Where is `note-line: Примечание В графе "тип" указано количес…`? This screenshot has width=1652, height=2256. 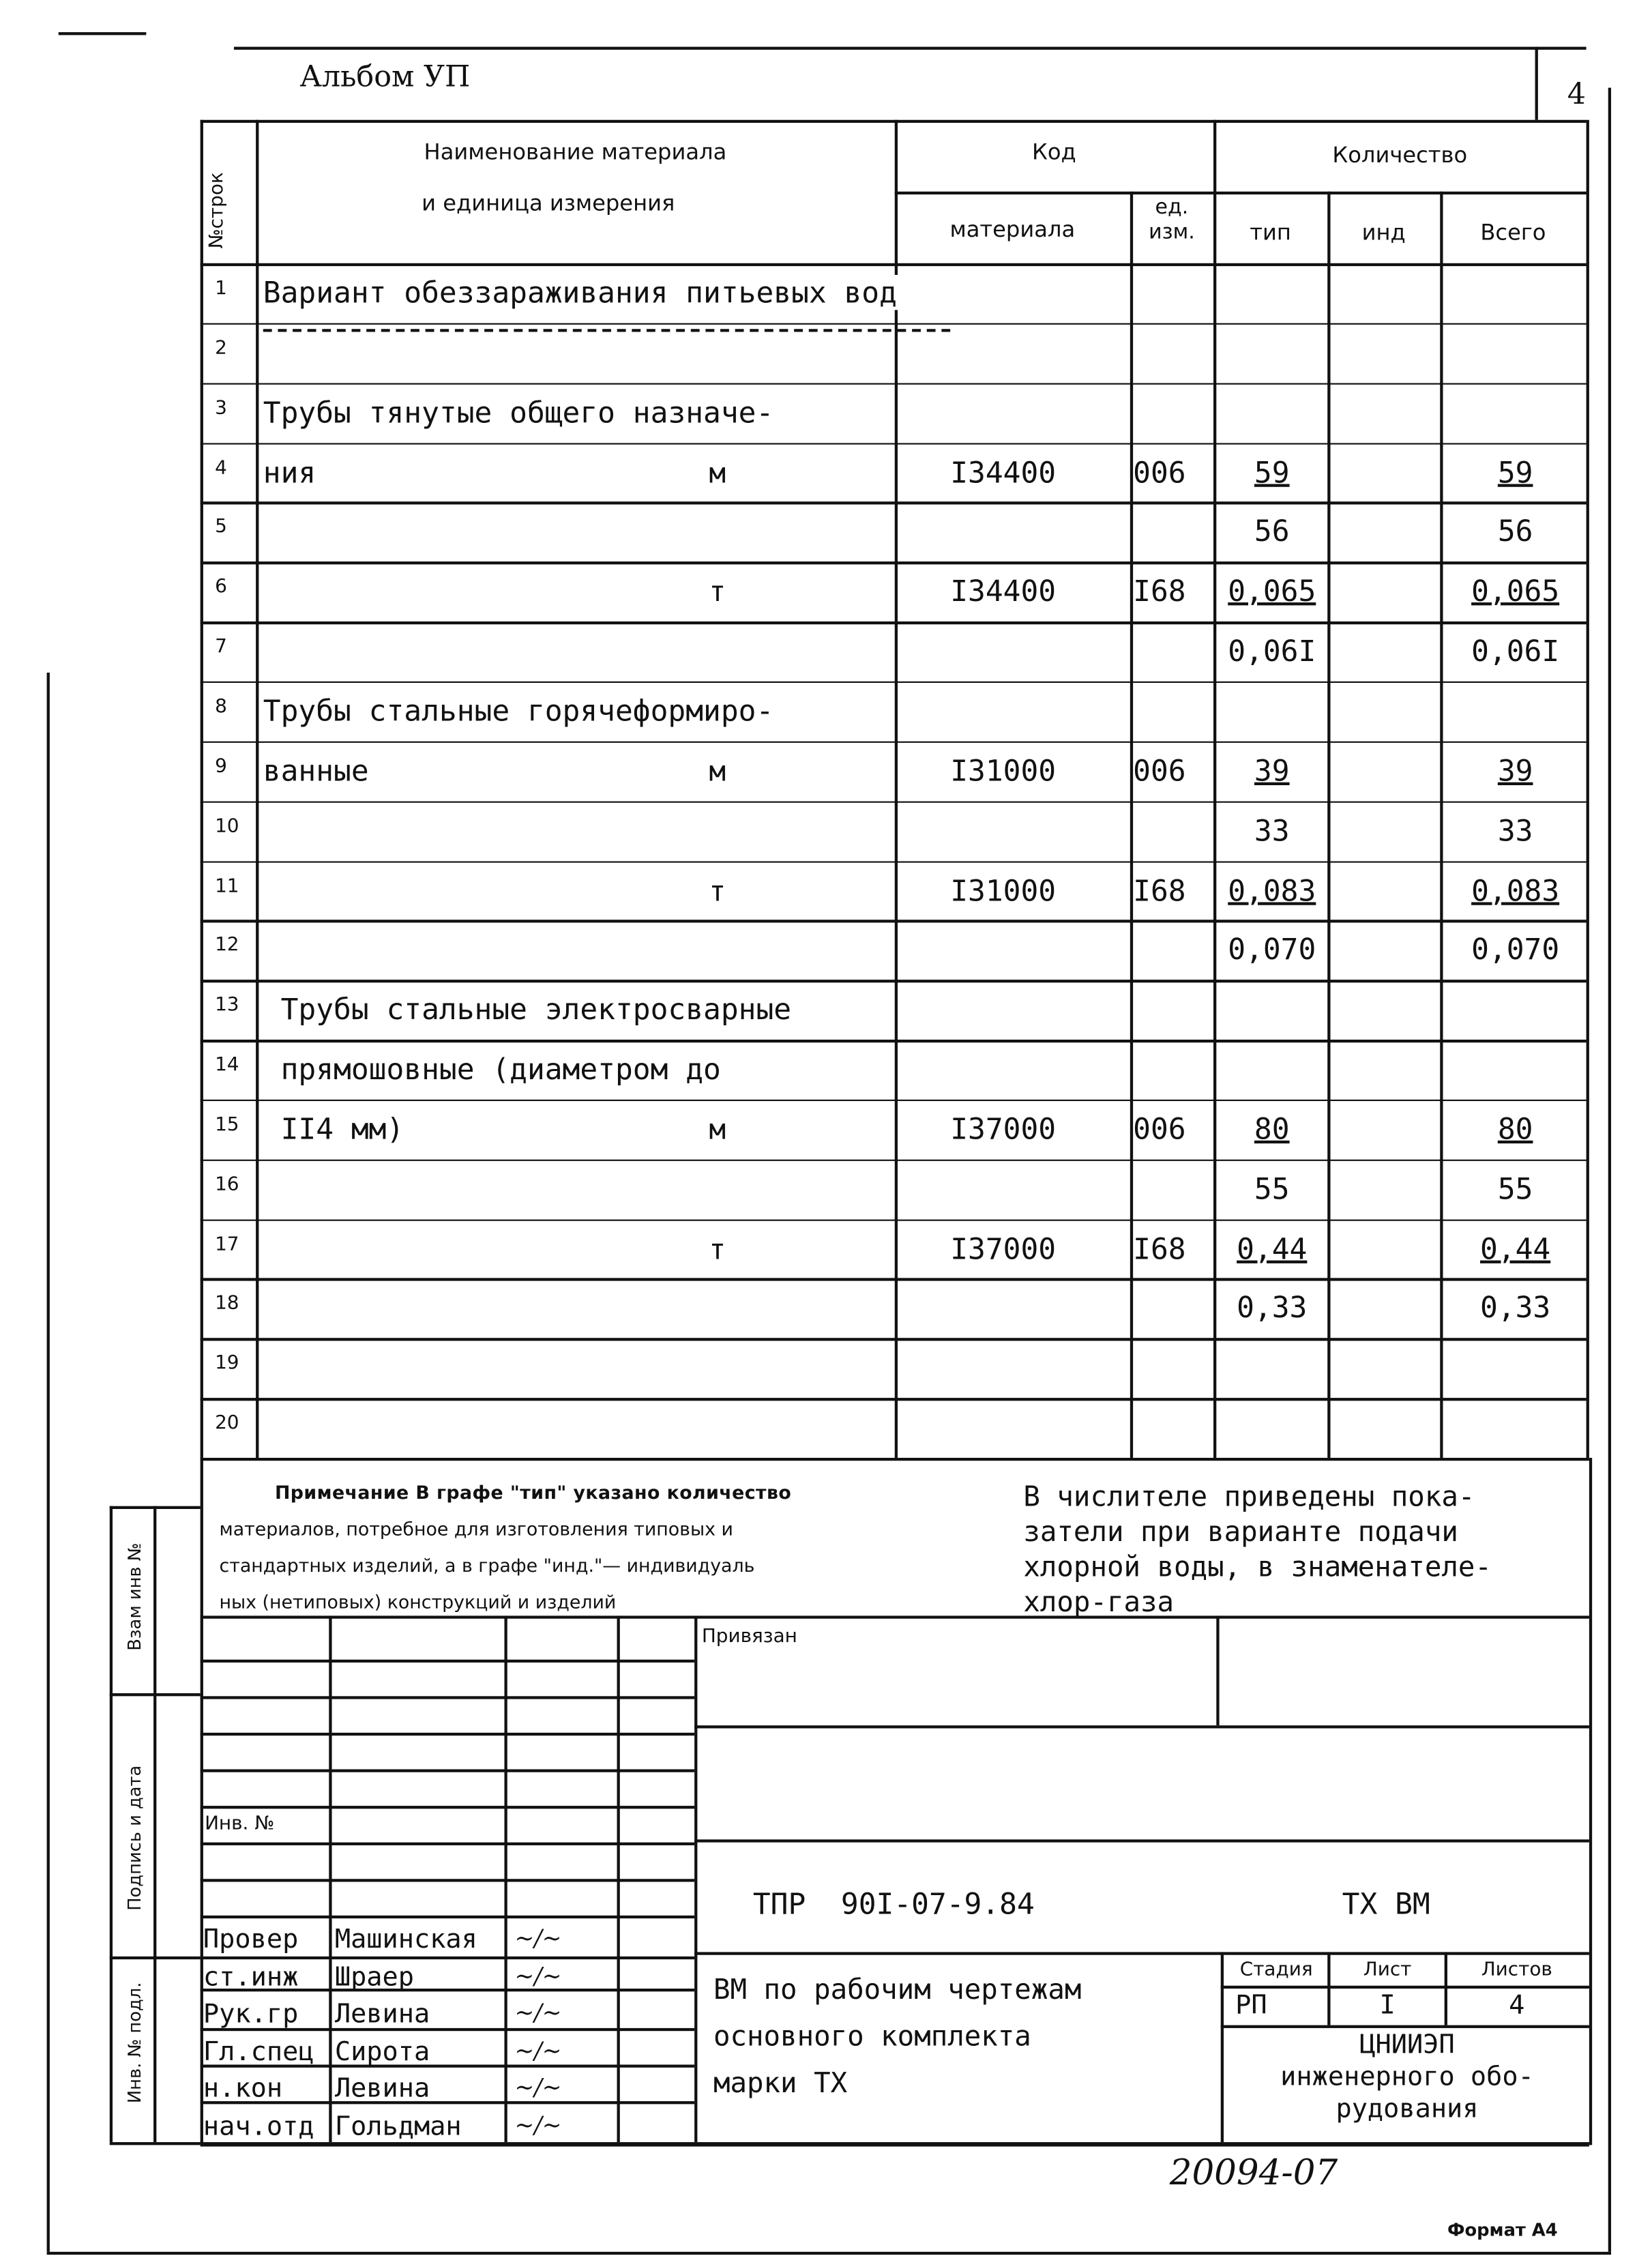 note-line: Примечание В графе "тип" указано количес… is located at coordinates (533, 1493).